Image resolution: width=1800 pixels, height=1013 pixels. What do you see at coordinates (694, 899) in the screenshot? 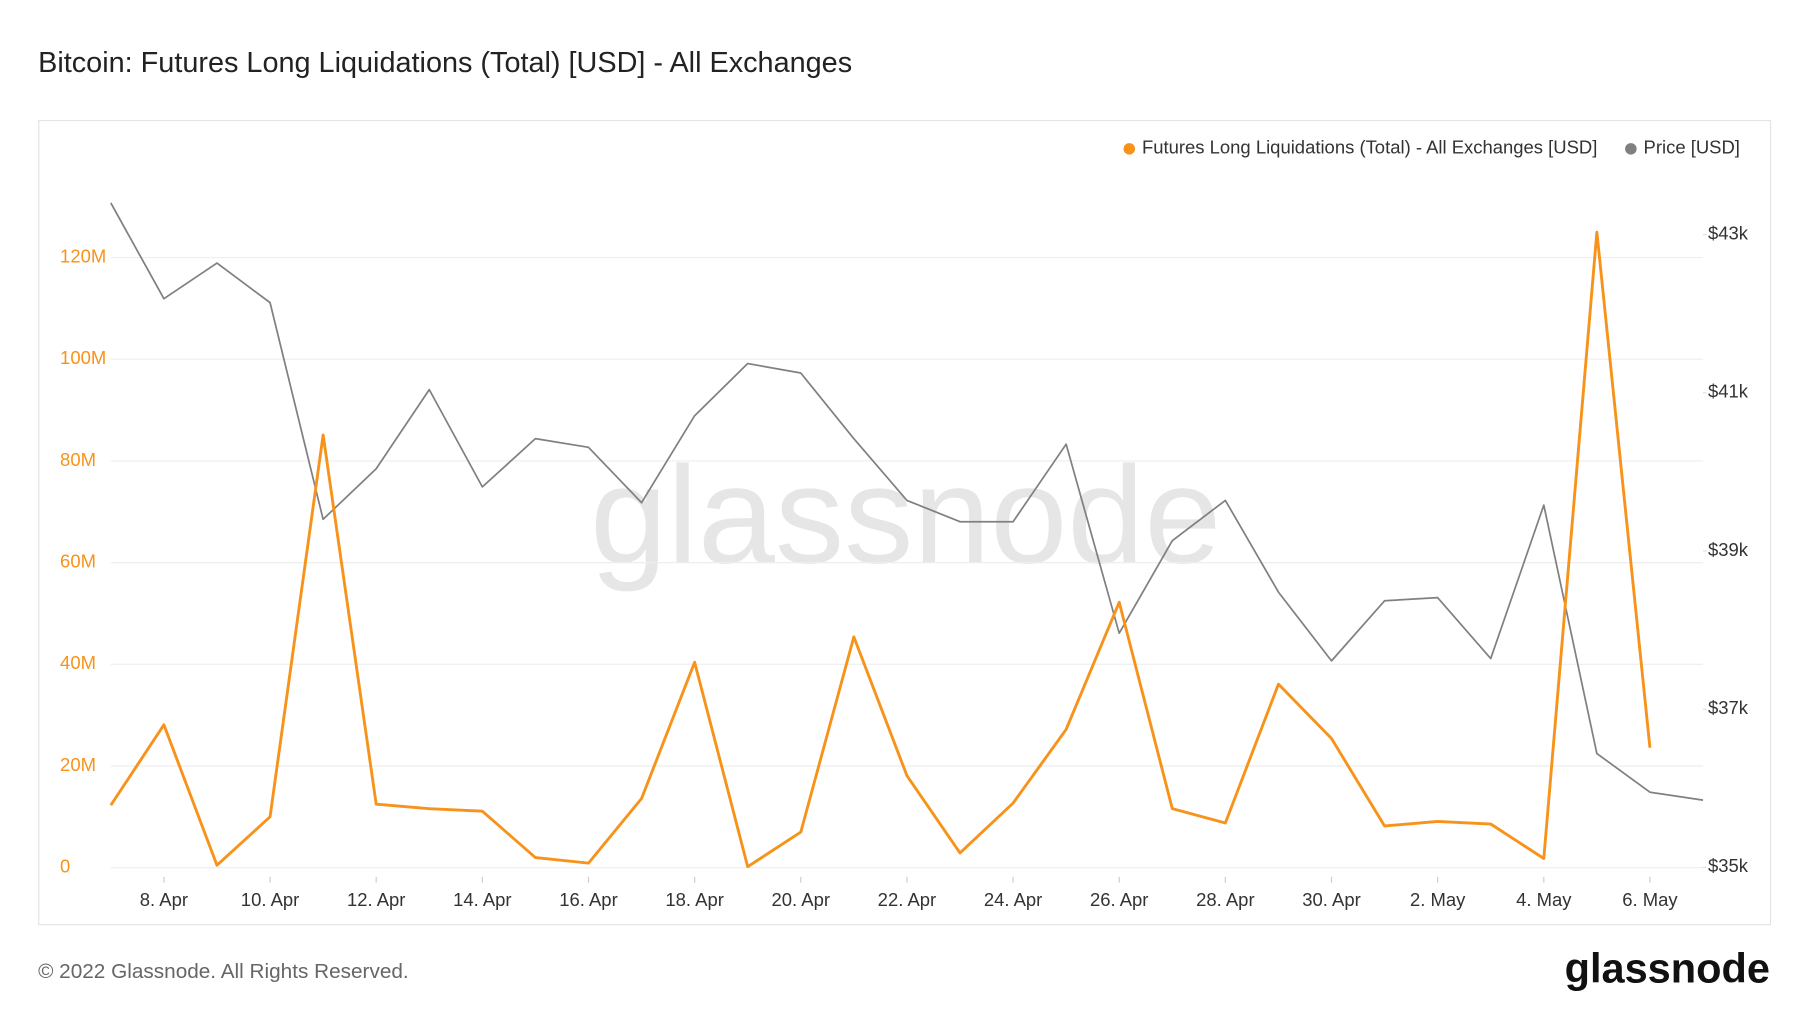
I see `x-tick-label: 18. Apr` at bounding box center [694, 899].